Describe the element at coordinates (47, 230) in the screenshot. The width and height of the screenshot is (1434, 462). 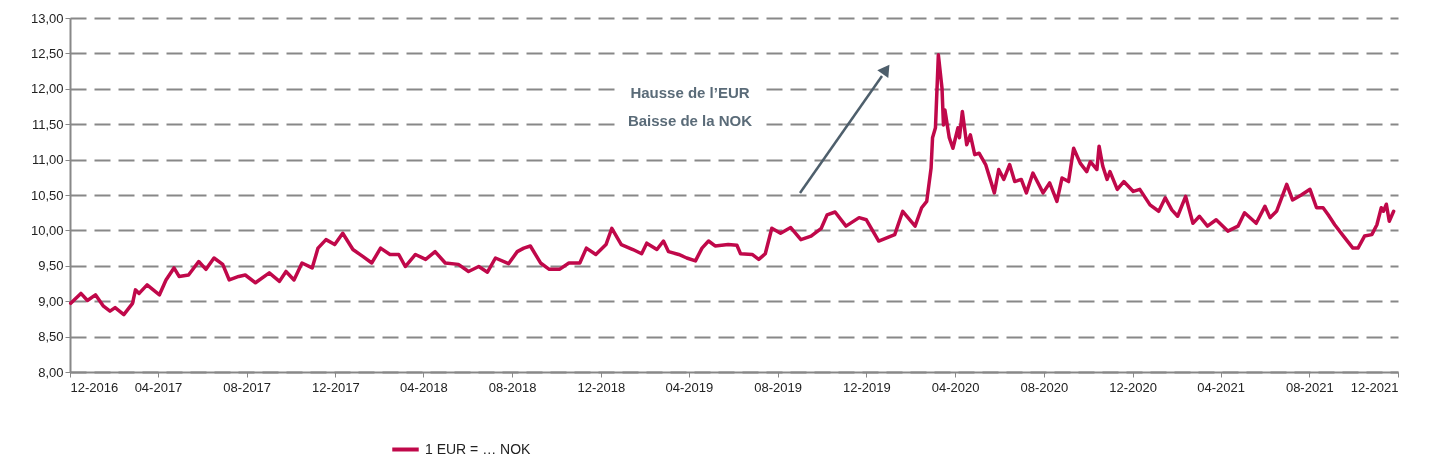
I see `y-tick-label: 10,00` at that location.